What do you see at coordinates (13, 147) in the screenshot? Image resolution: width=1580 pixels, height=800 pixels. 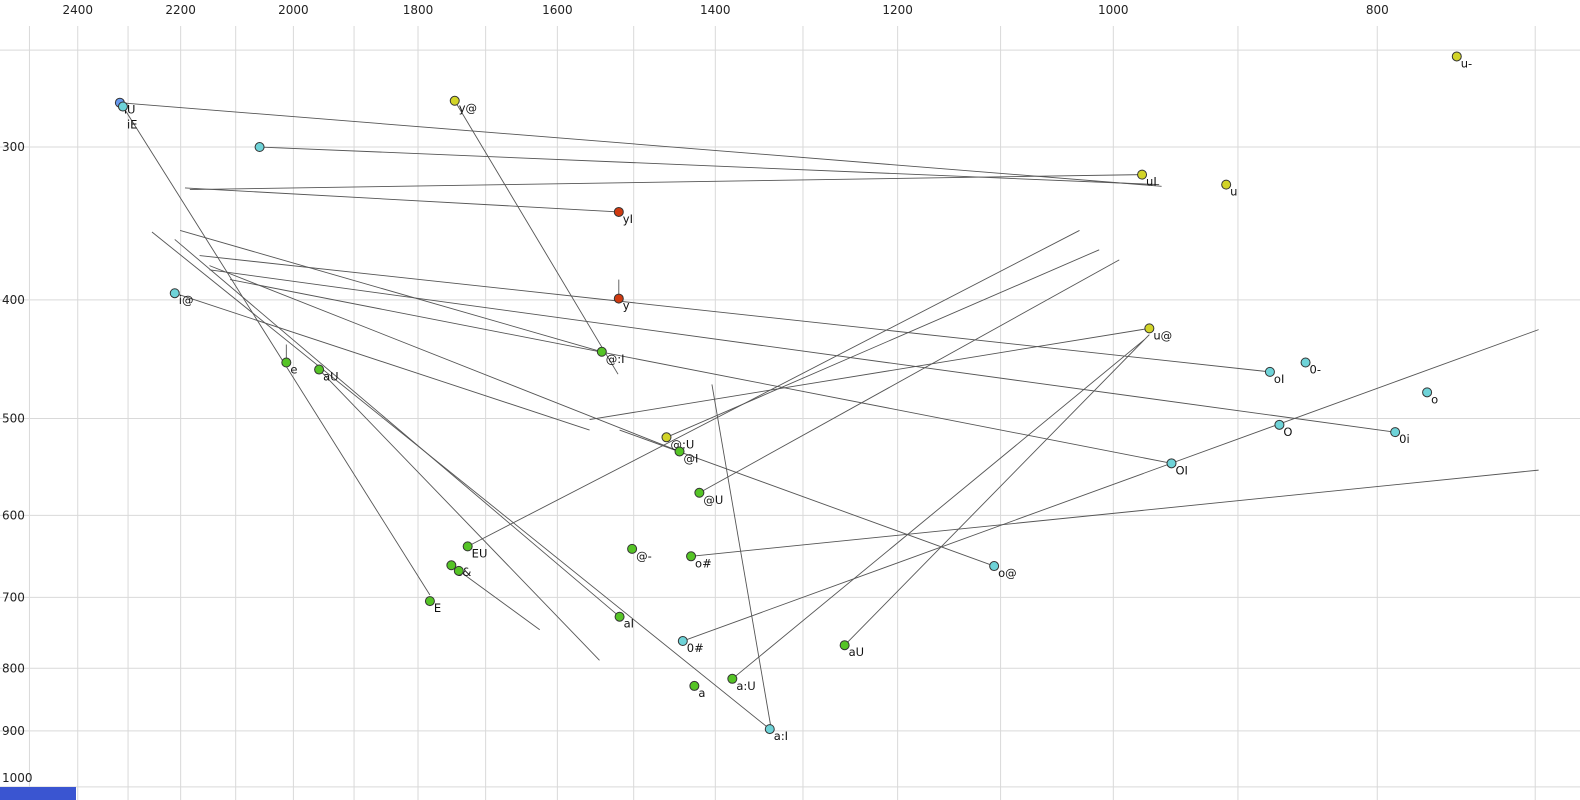 I see `y-axis-tick-label: 300` at bounding box center [13, 147].